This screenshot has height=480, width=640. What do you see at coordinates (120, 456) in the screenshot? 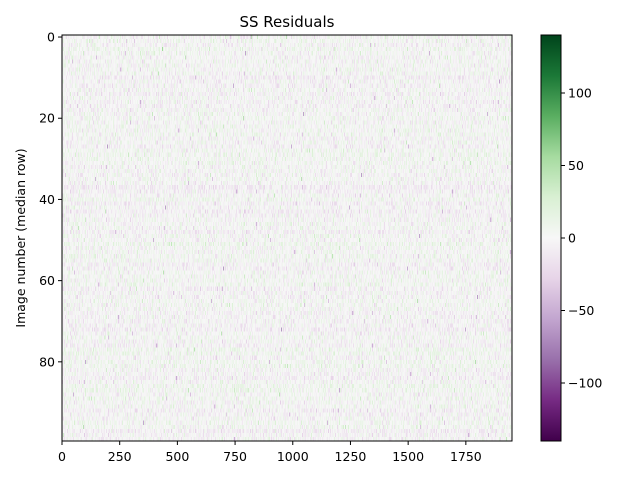
I see `x-tick-label: 250` at bounding box center [120, 456].